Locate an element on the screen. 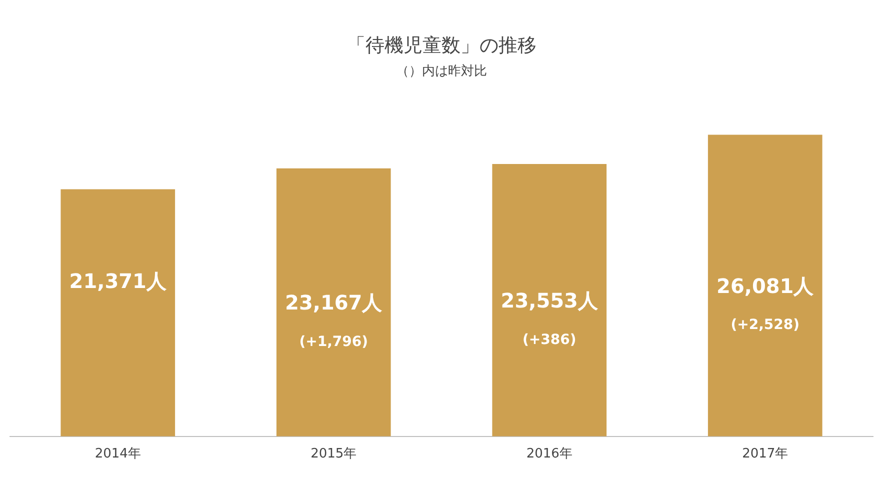  data-label: 21,371人 is located at coordinates (118, 281).